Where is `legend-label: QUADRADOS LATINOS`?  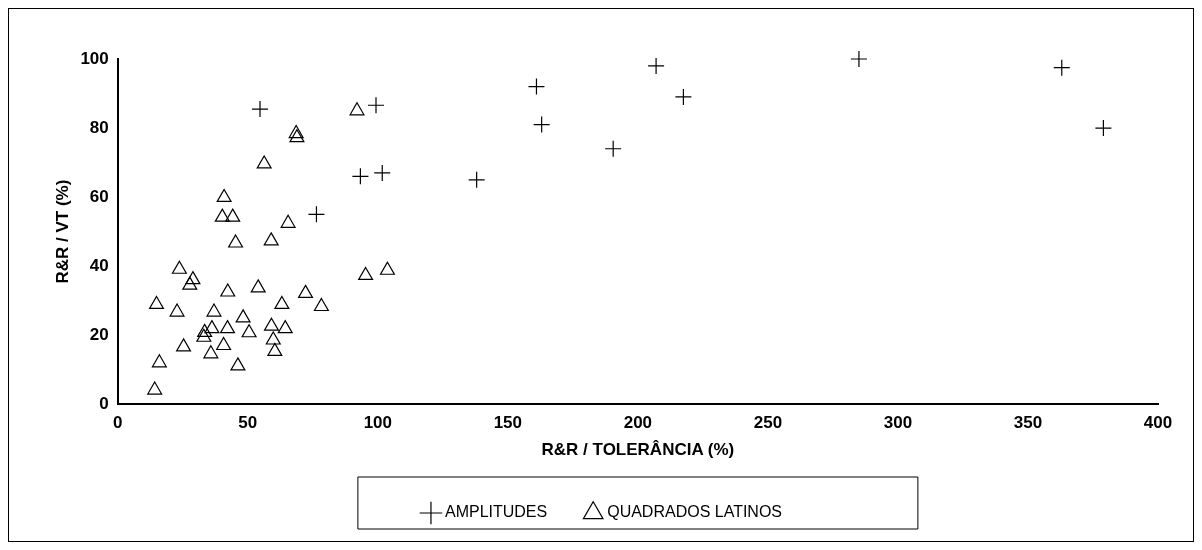
legend-label: QUADRADOS LATINOS is located at coordinates (695, 512).